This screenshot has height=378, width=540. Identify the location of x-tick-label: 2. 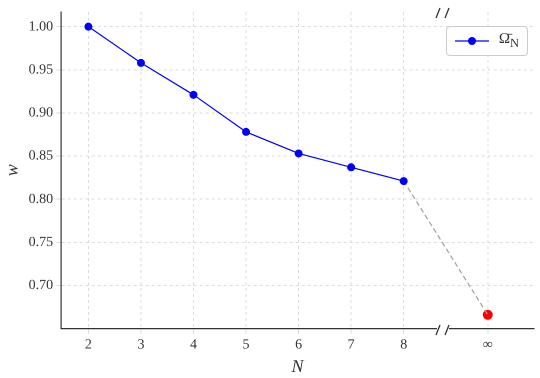
(88, 345).